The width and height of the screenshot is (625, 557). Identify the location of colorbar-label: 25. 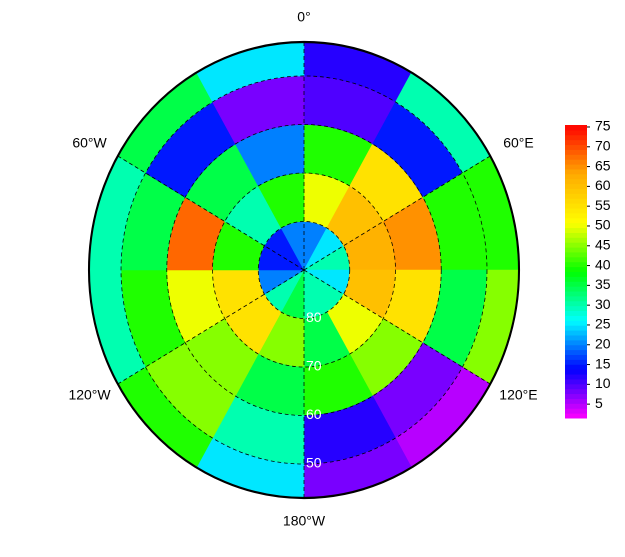
(603, 324).